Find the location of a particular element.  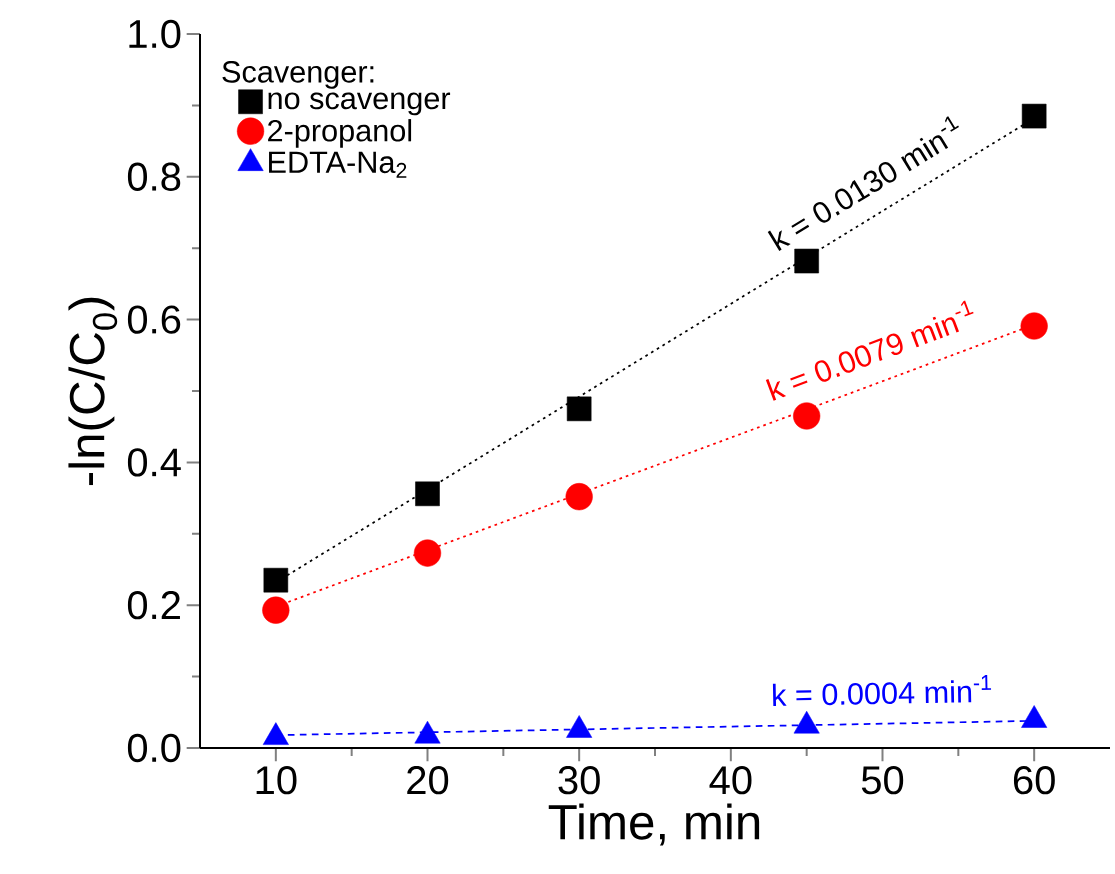

annotation: k = 0.0004 min$^{-1}$ is located at coordinates (882, 690).